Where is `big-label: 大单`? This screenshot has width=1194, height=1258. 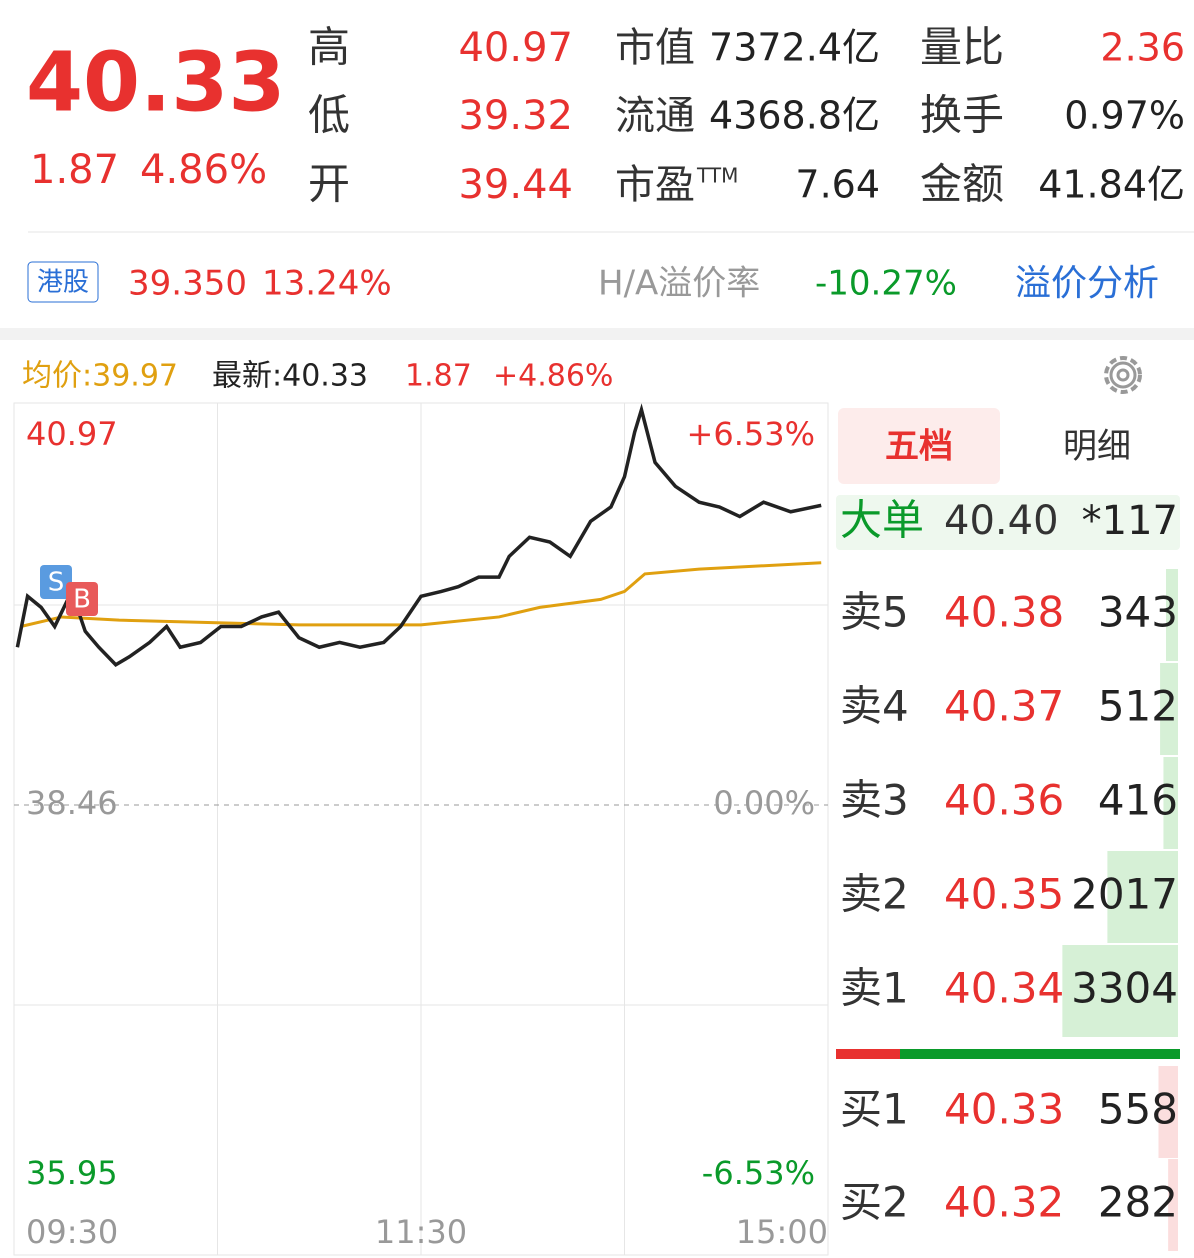 big-label: 大单 is located at coordinates (882, 520).